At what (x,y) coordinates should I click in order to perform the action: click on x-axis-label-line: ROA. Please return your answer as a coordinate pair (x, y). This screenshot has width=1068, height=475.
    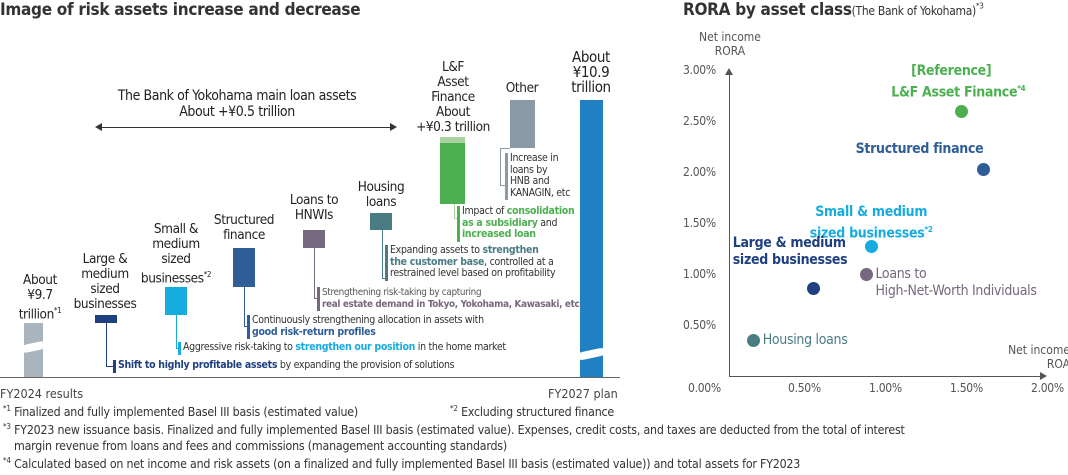
    Looking at the image, I should click on (1057, 364).